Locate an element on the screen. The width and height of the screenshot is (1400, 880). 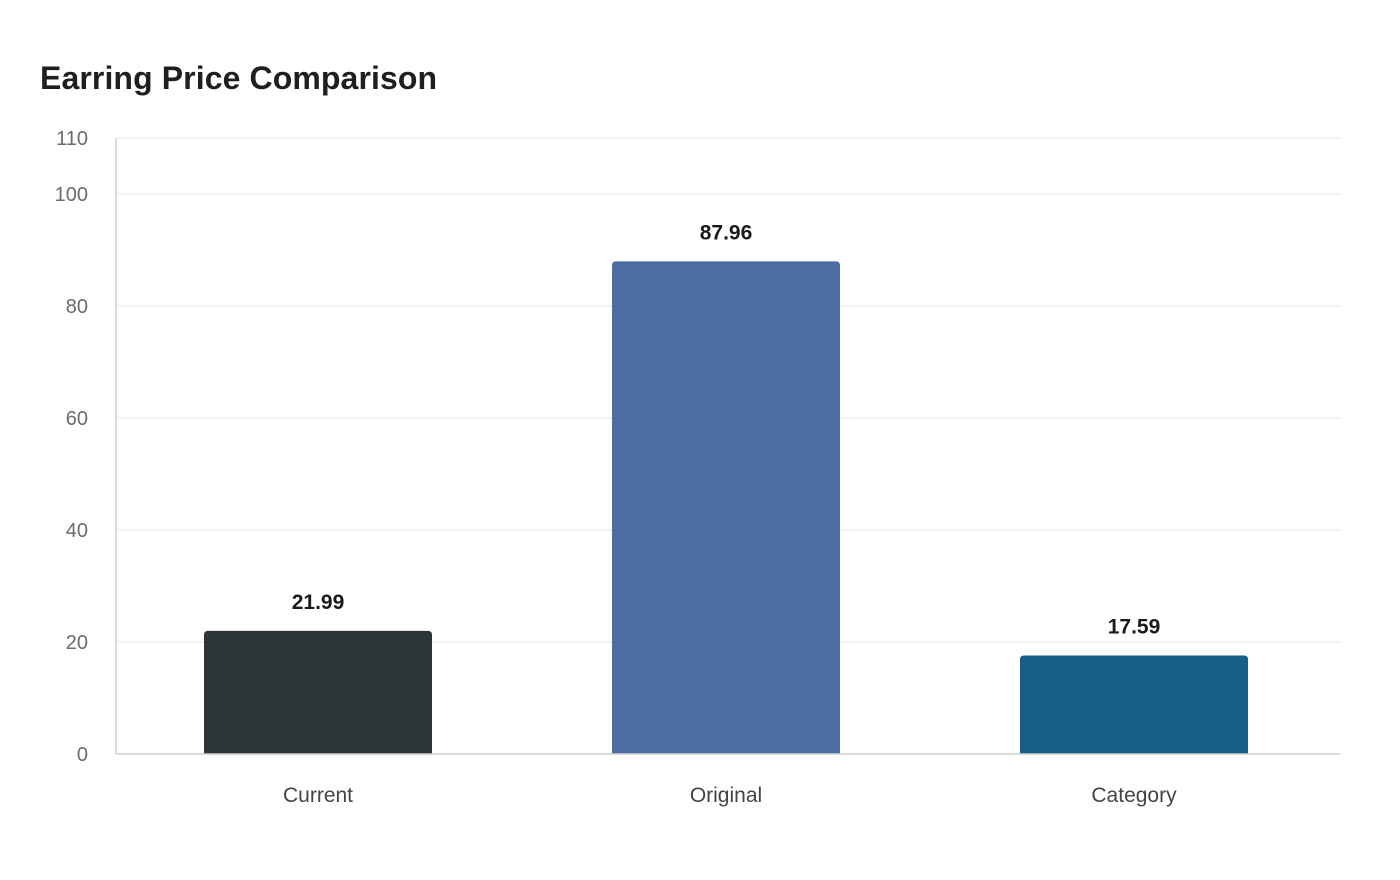
y-tick-label: 80 is located at coordinates (77, 307).